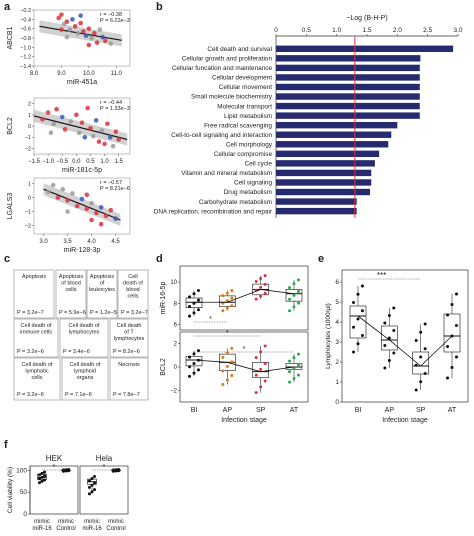 The height and width of the screenshot is (536, 474). What do you see at coordinates (28, 138) in the screenshot?
I see `y-tick-label: −1` at bounding box center [28, 138].